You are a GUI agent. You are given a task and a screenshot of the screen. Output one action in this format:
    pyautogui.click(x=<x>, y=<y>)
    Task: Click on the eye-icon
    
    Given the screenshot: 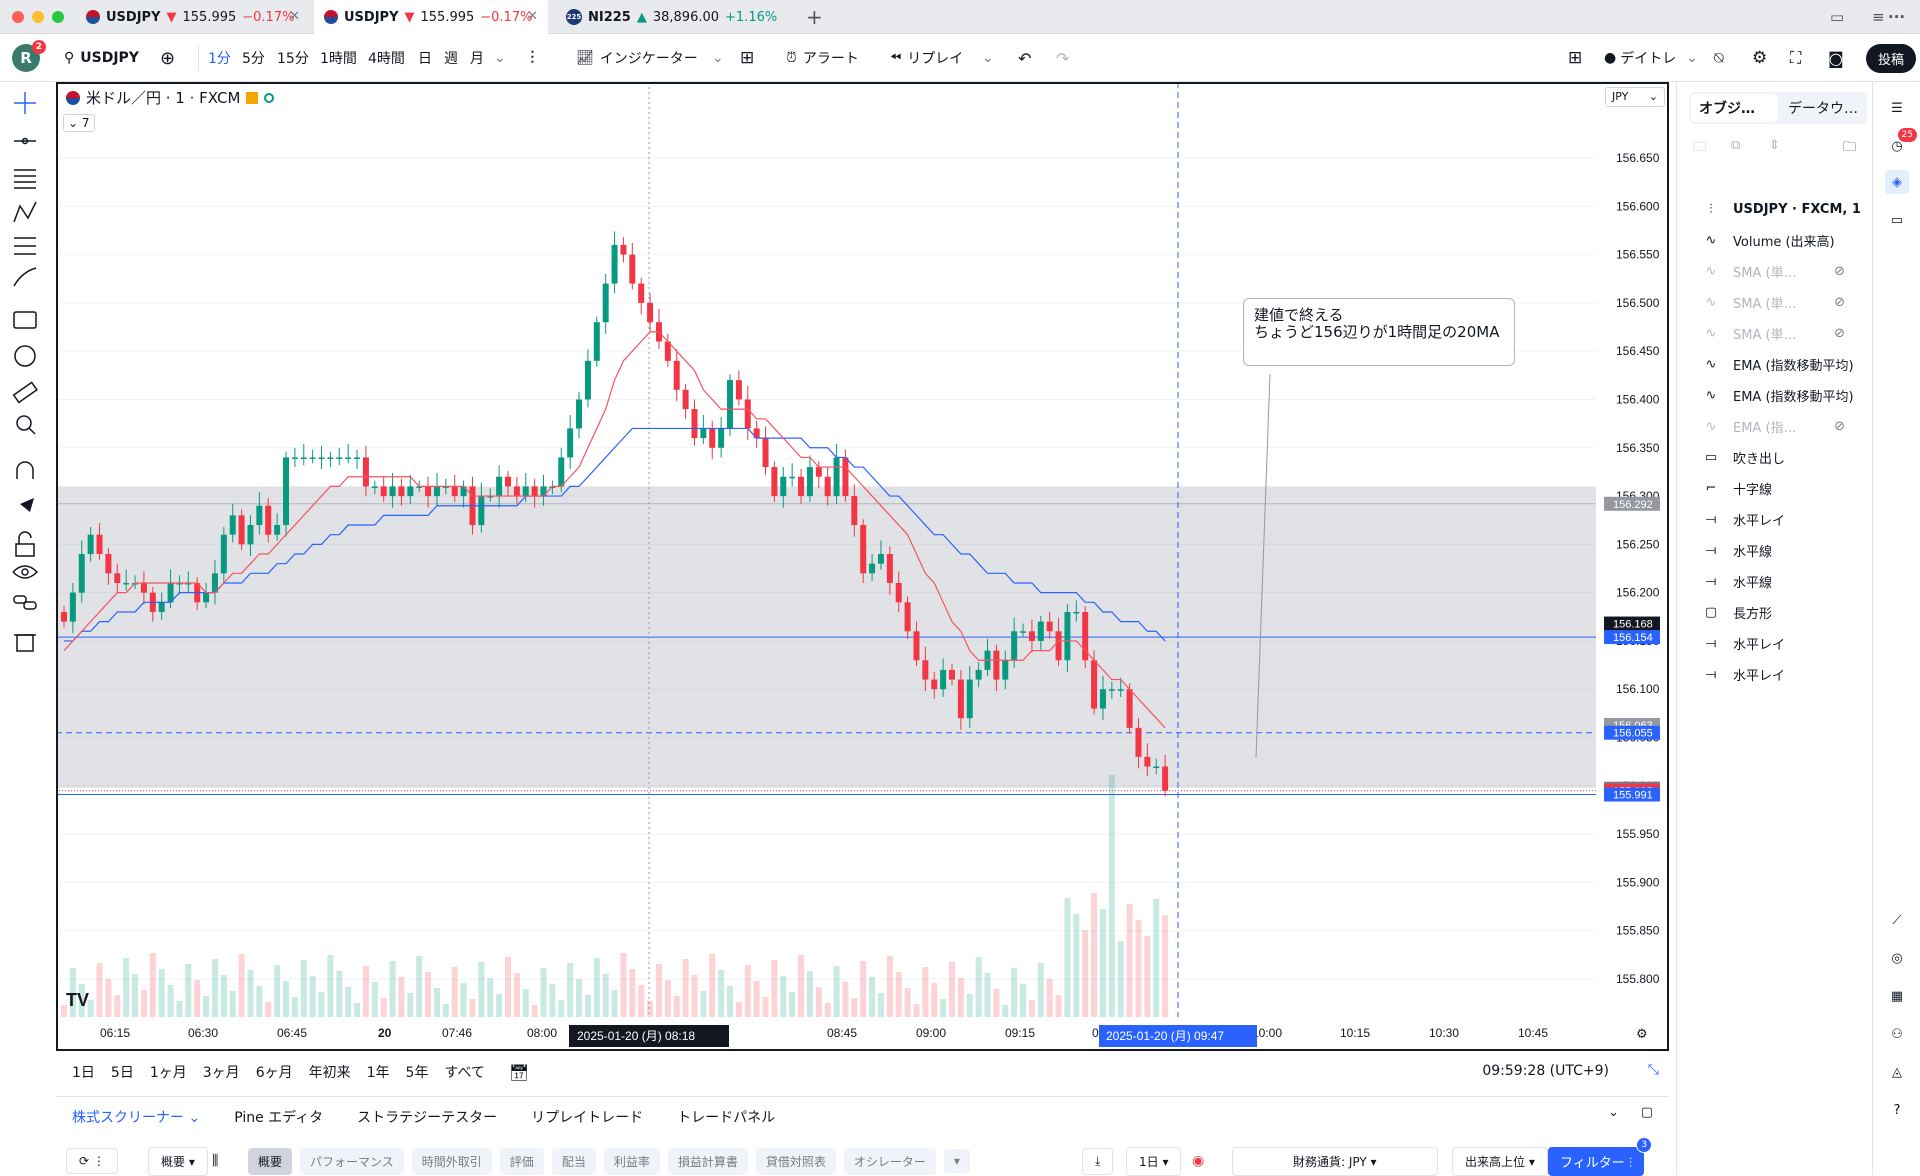 What is the action you would take?
    pyautogui.click(x=25, y=572)
    